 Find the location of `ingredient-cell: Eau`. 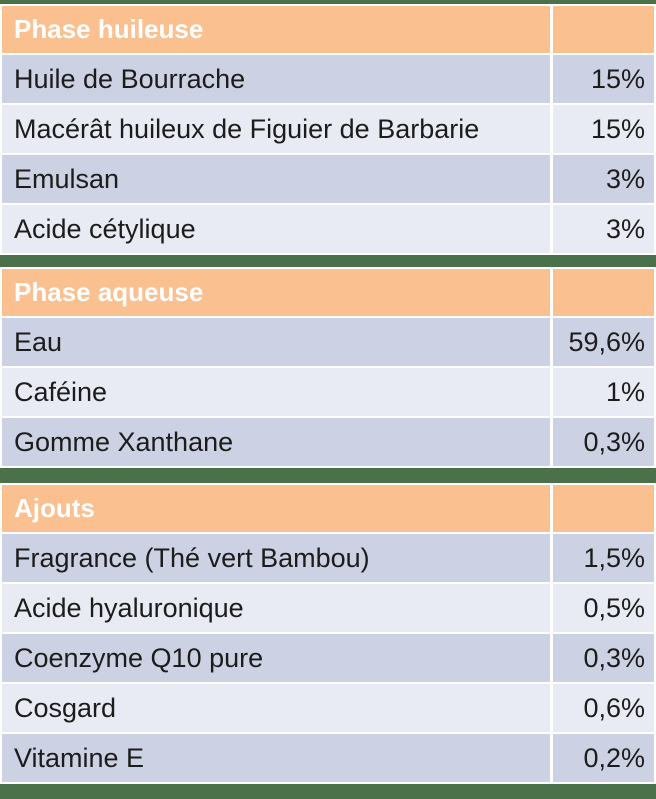

ingredient-cell: Eau is located at coordinates (276, 342).